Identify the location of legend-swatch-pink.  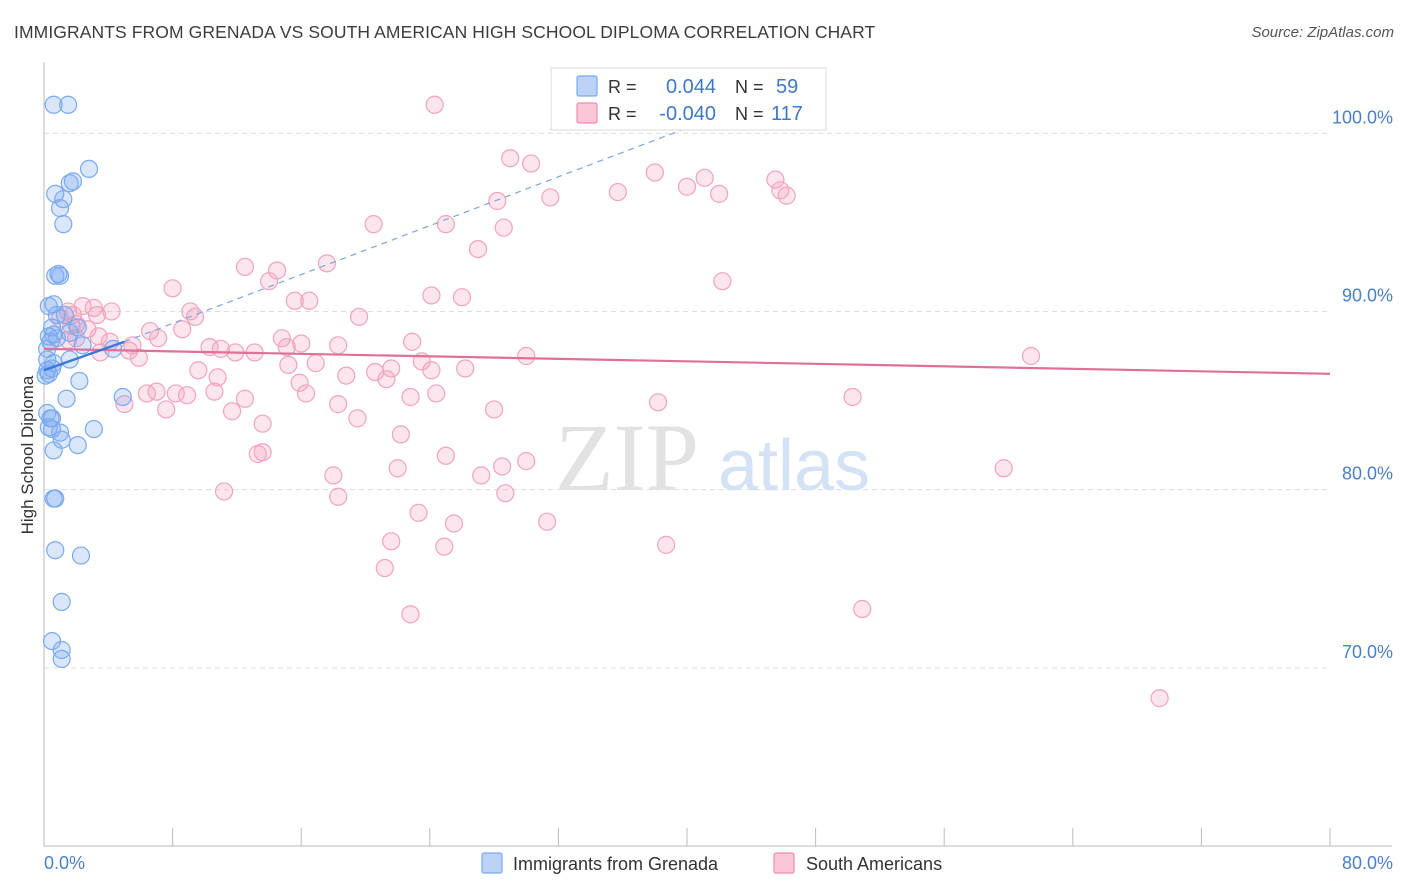
(587, 113).